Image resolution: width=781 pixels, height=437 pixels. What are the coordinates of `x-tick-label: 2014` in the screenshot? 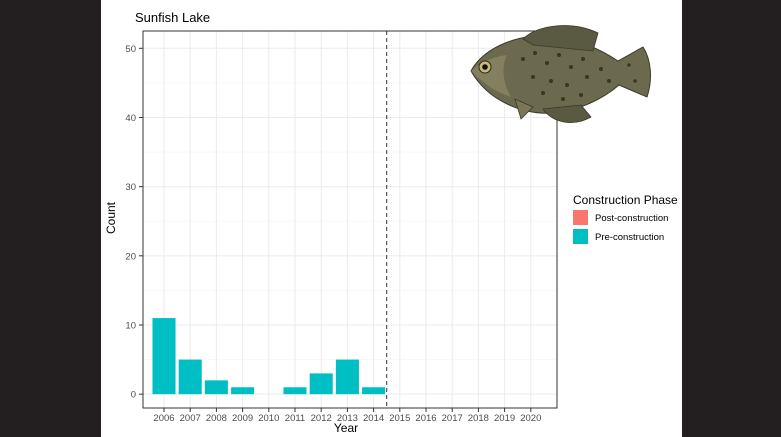 It's located at (373, 418).